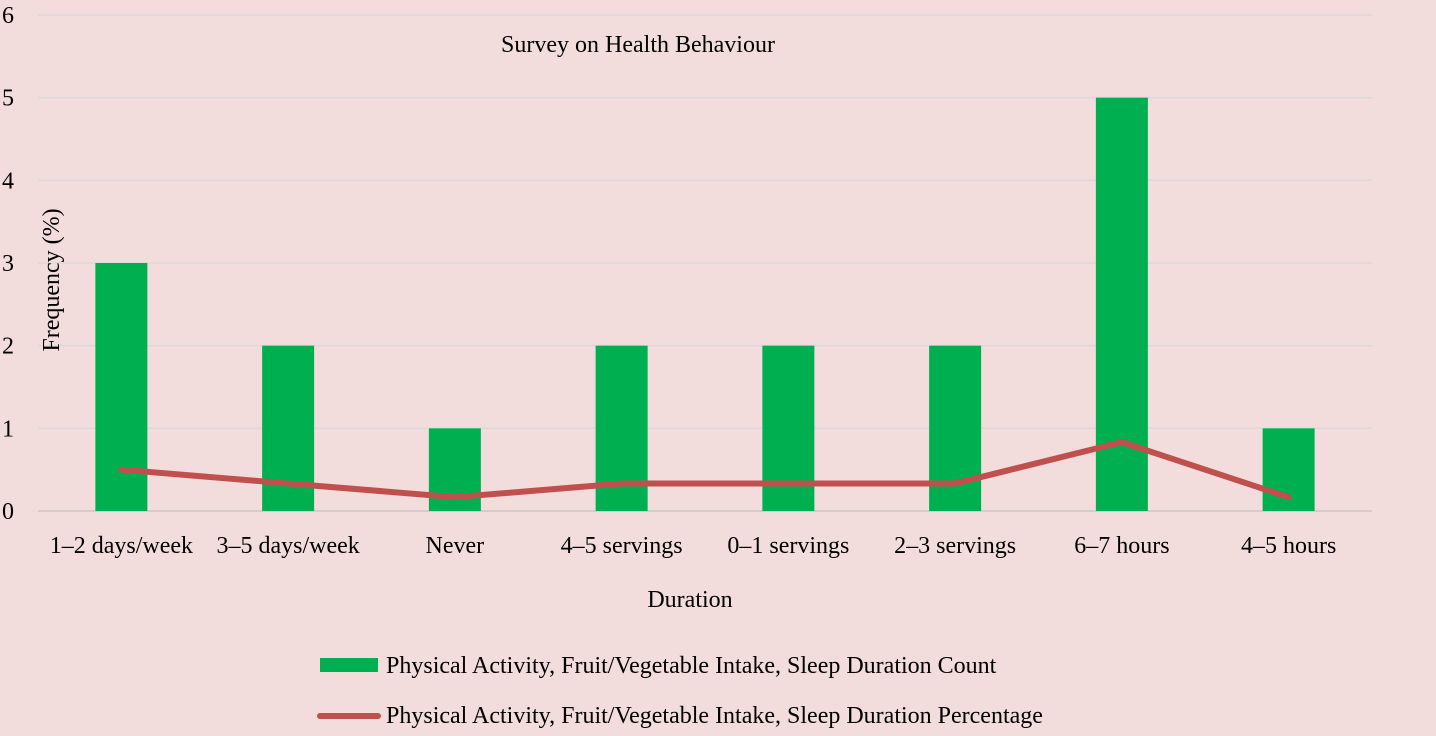 Image resolution: width=1436 pixels, height=736 pixels. What do you see at coordinates (349, 665) in the screenshot?
I see `legend-swatch-count` at bounding box center [349, 665].